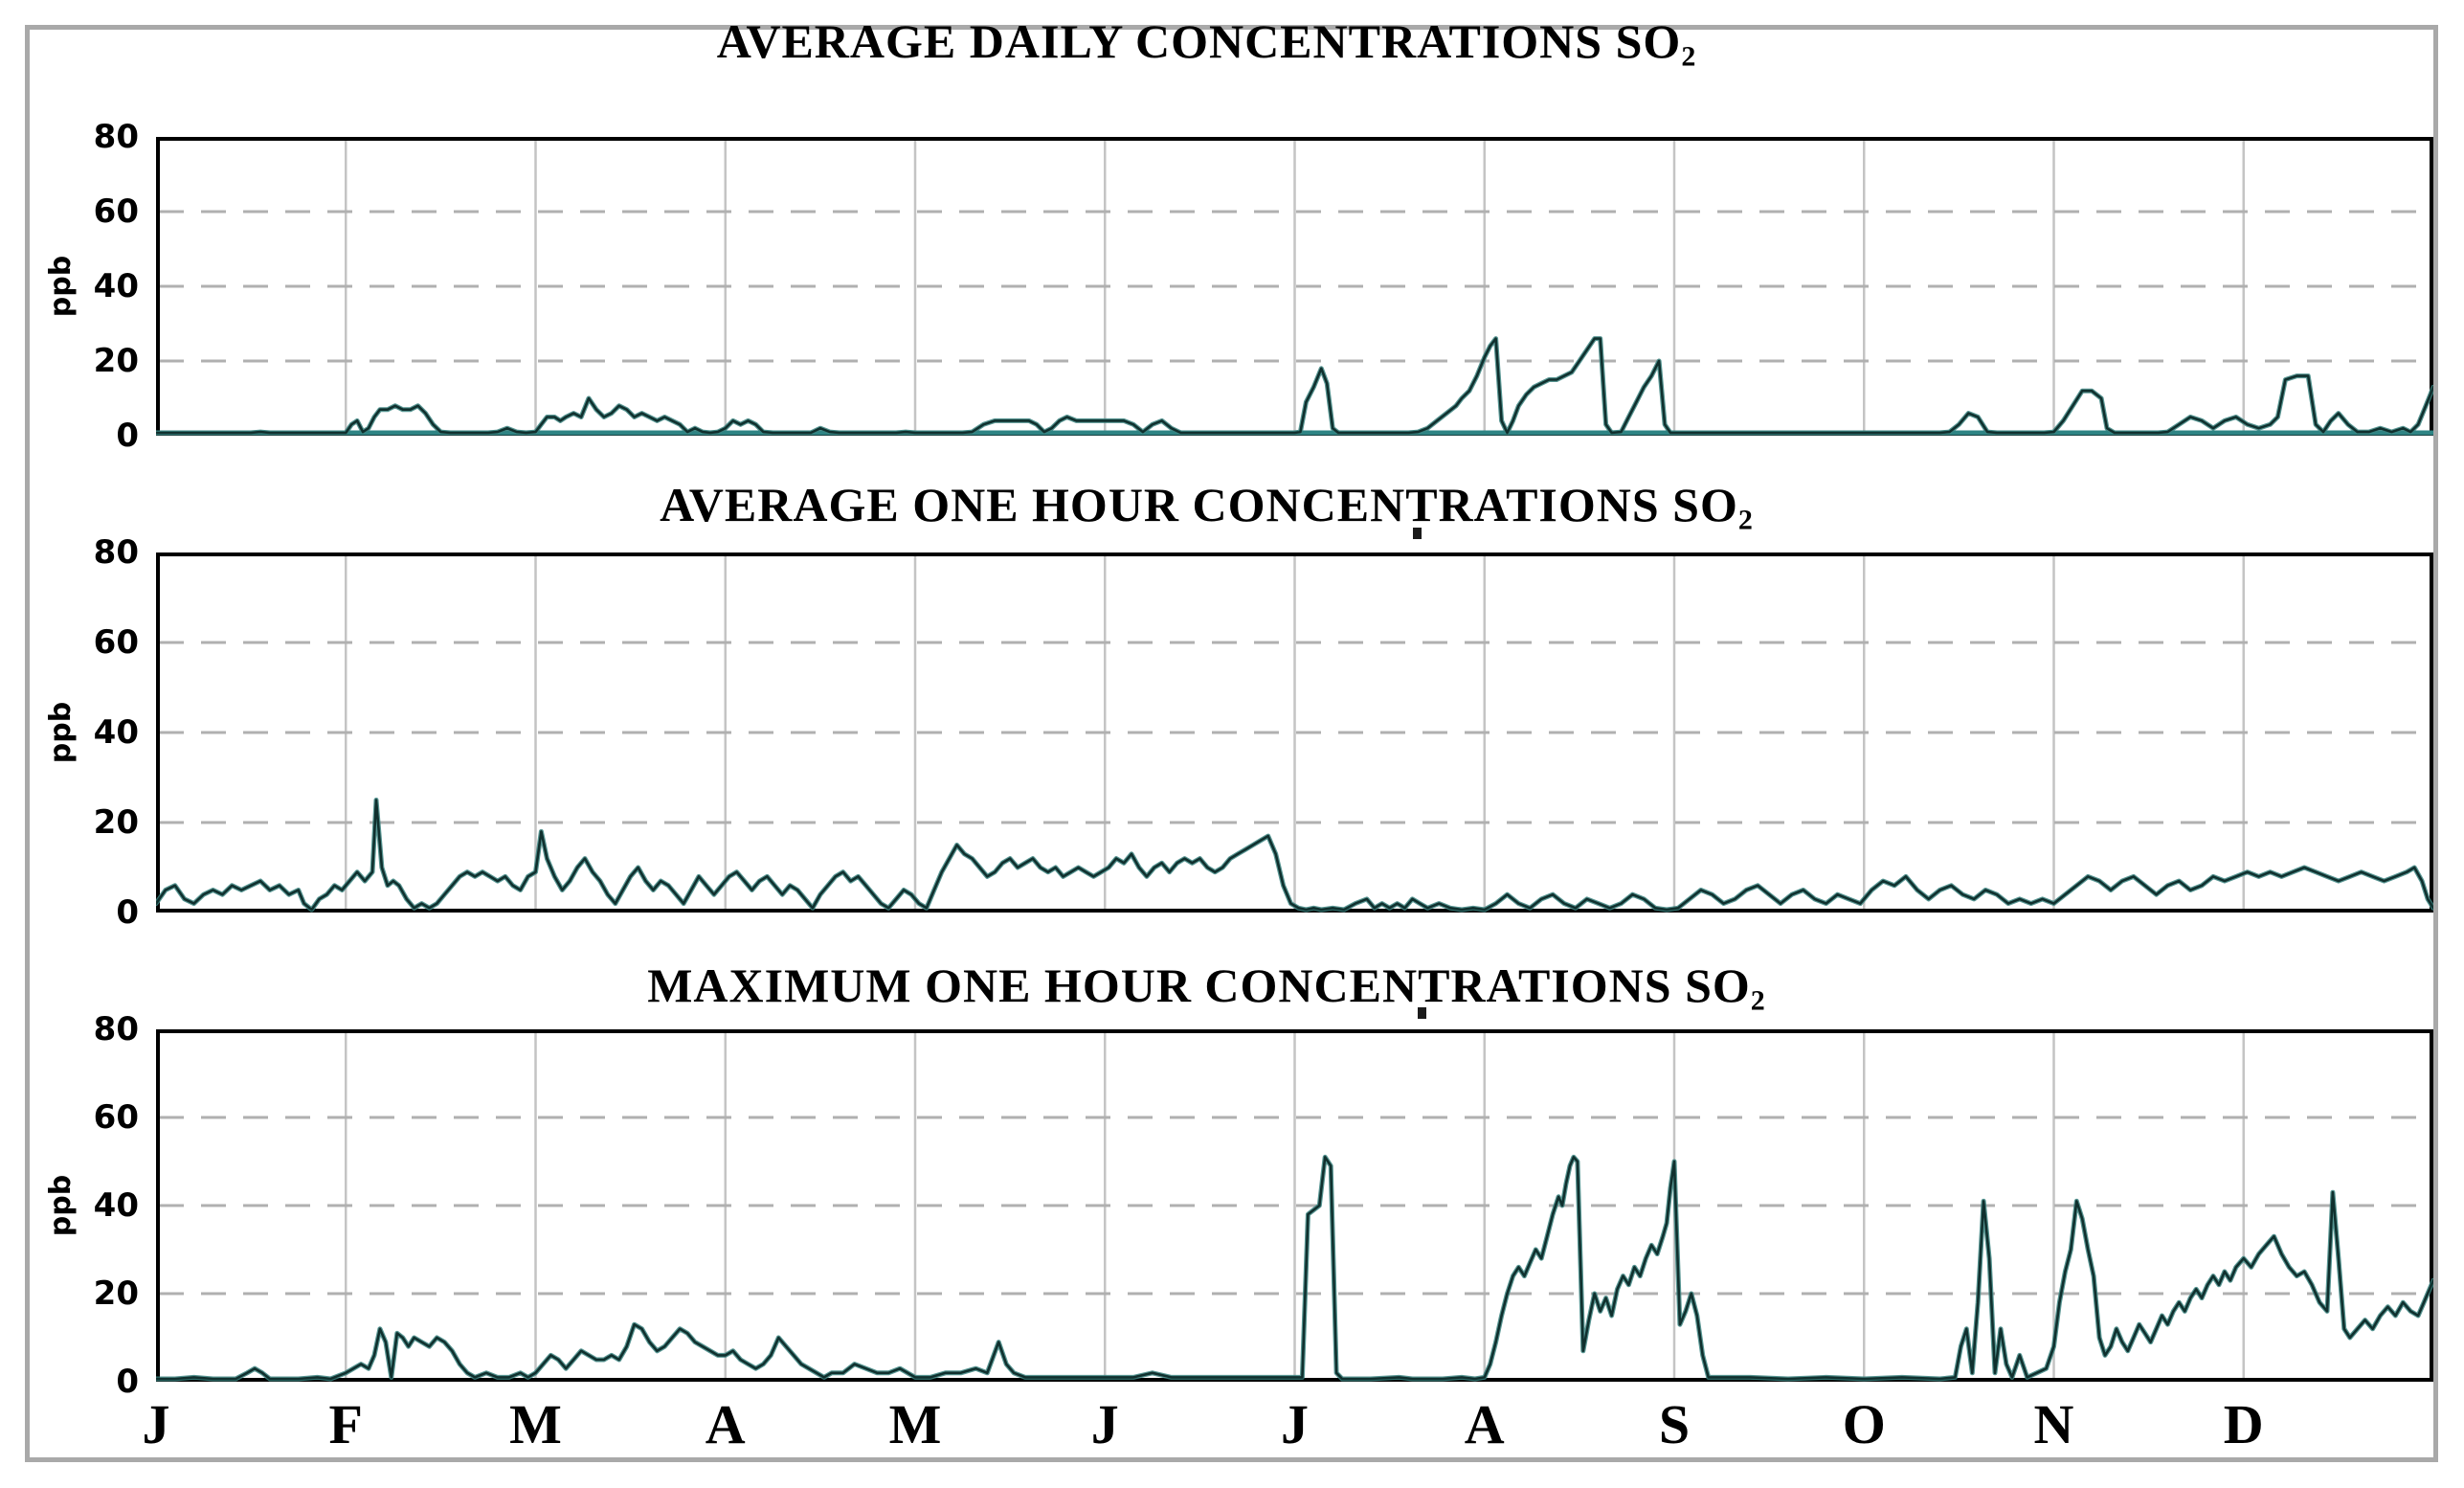 The width and height of the screenshot is (2464, 1488). What do you see at coordinates (116, 212) in the screenshot?
I see `average-daily-concentrations-so2-ytick-60: 60` at bounding box center [116, 212].